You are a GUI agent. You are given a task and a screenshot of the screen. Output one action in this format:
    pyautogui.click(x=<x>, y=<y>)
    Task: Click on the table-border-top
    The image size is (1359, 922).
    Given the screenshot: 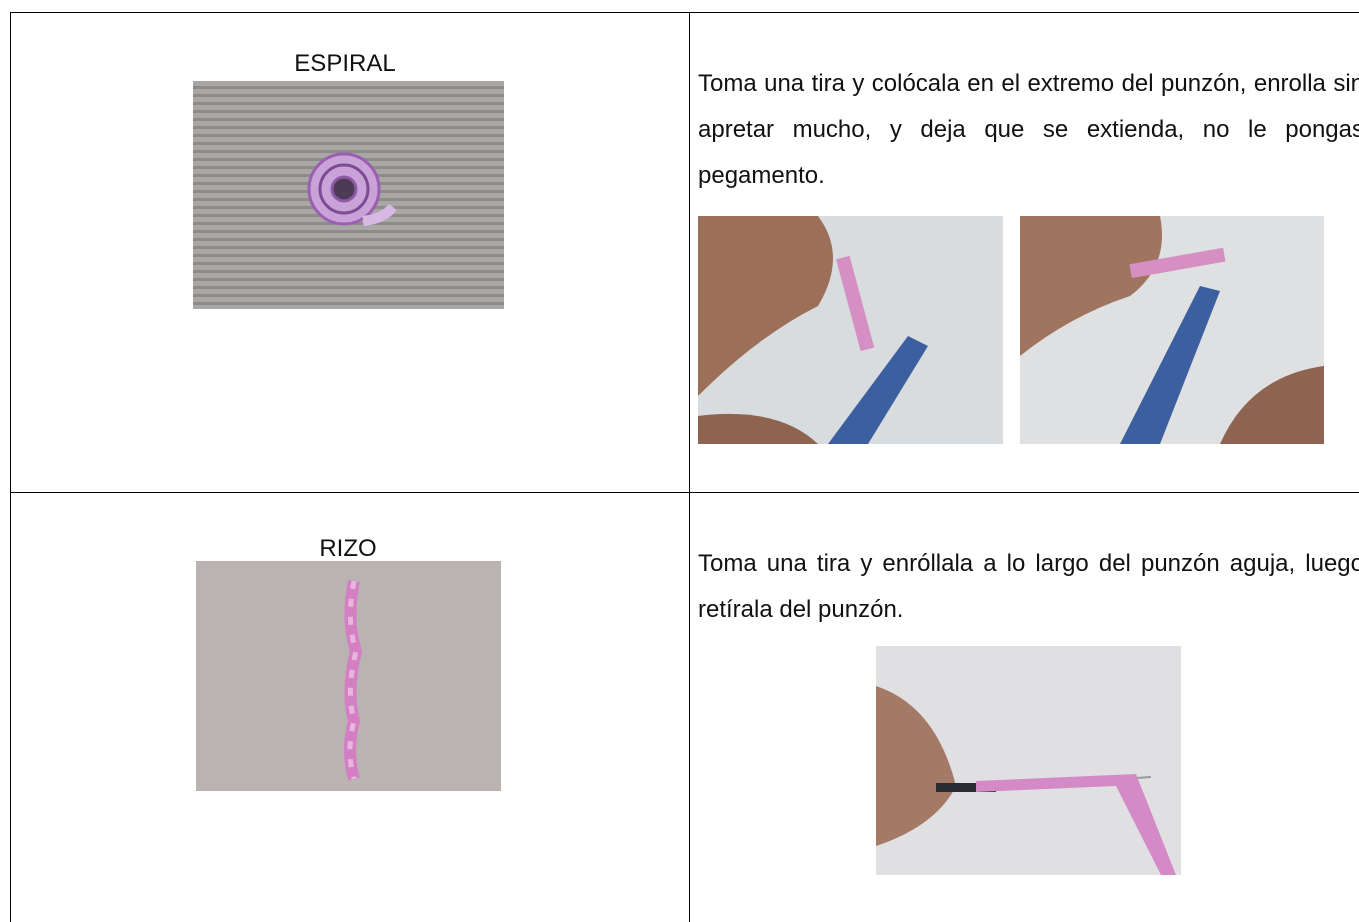 What is the action you would take?
    pyautogui.click(x=684, y=12)
    